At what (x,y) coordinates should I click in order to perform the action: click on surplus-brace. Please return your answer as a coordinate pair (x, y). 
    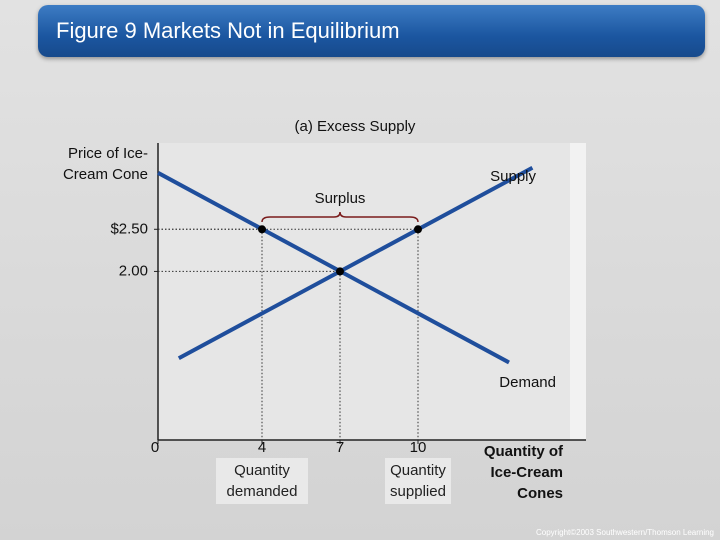
    Looking at the image, I should click on (340, 217).